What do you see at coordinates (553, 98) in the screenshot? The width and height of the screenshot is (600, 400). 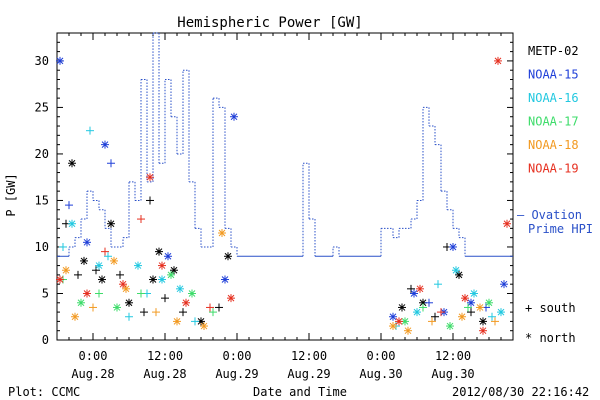 I see `legend-series: NOAA-16` at bounding box center [553, 98].